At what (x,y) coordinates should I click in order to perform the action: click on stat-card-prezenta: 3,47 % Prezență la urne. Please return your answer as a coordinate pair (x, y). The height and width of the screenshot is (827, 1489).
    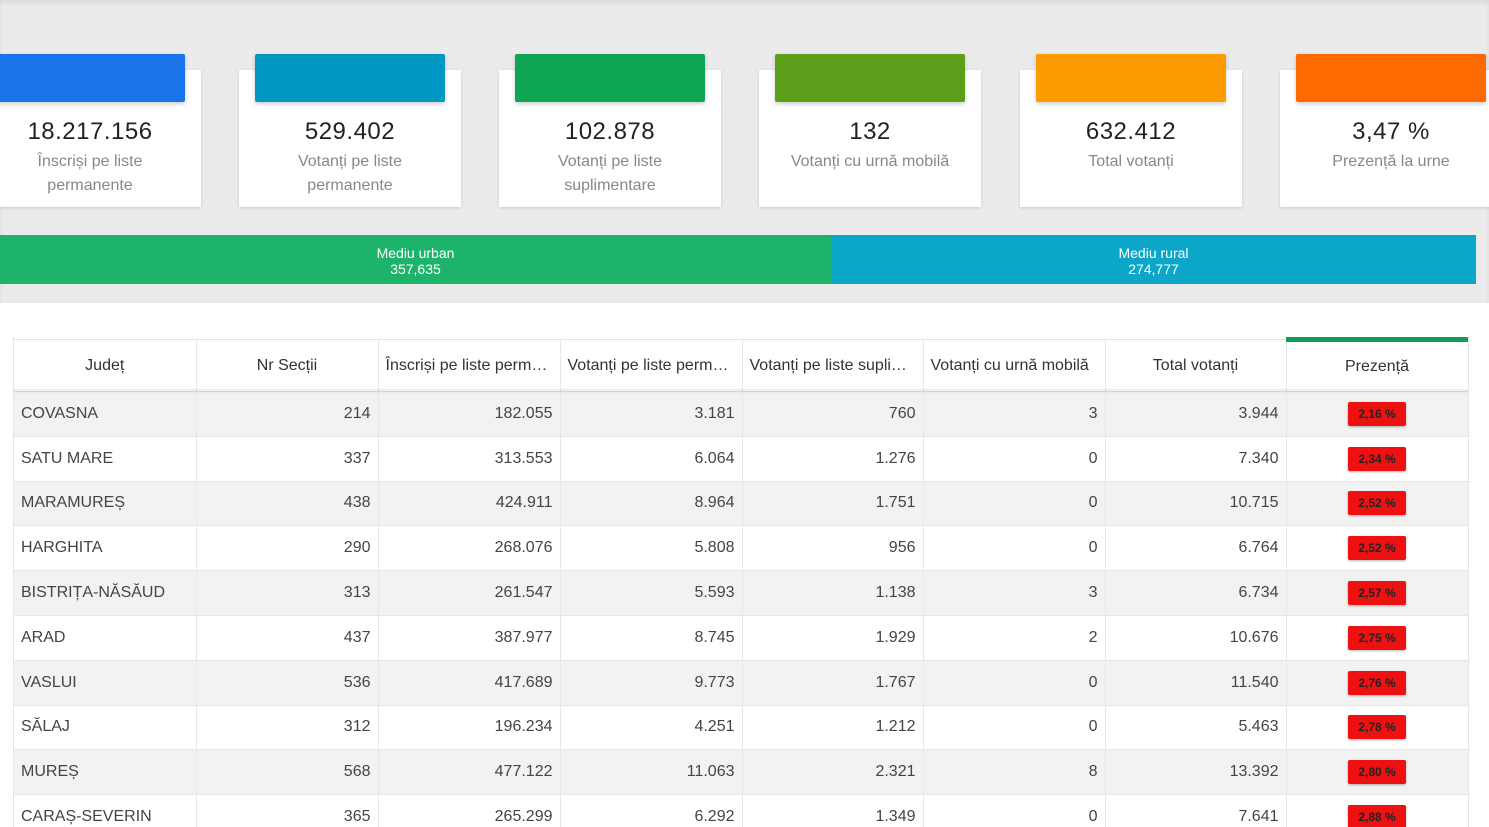
    Looking at the image, I should click on (1384, 130).